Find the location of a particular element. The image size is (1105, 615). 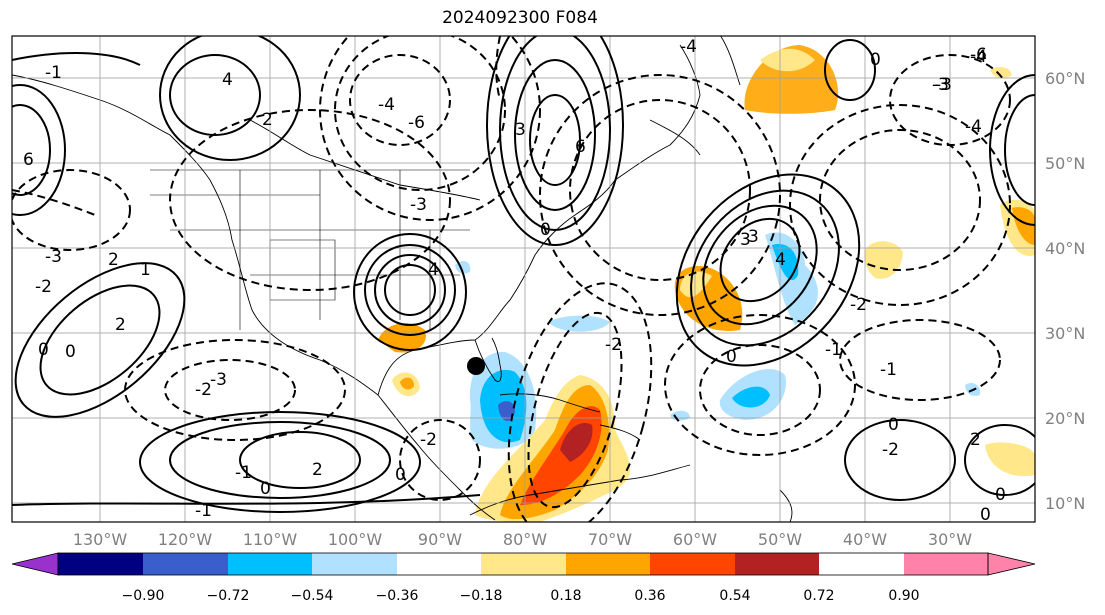

lon-label: 110°W is located at coordinates (270, 539).